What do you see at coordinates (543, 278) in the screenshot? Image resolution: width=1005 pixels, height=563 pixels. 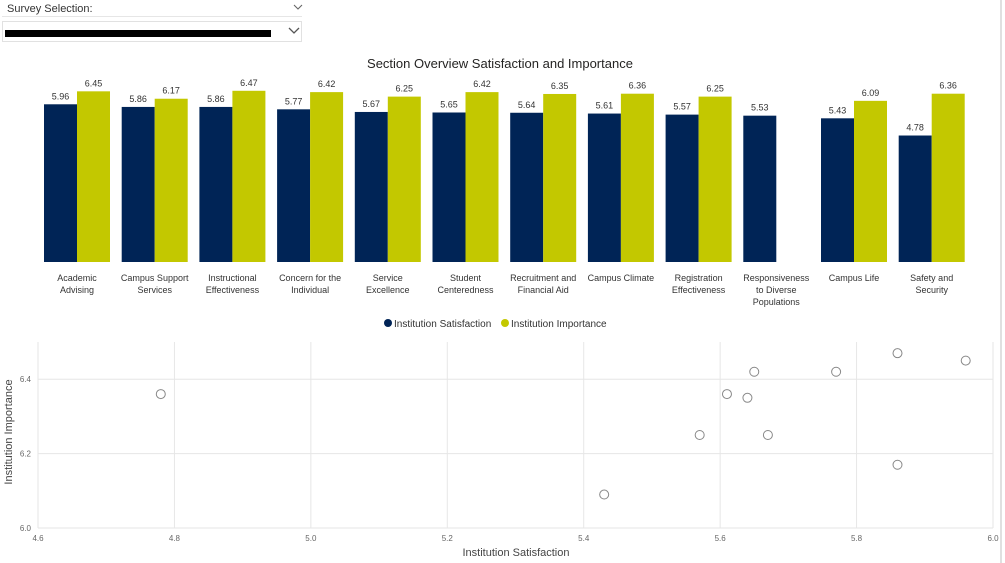 I see `category-label-line: Recruitment and` at bounding box center [543, 278].